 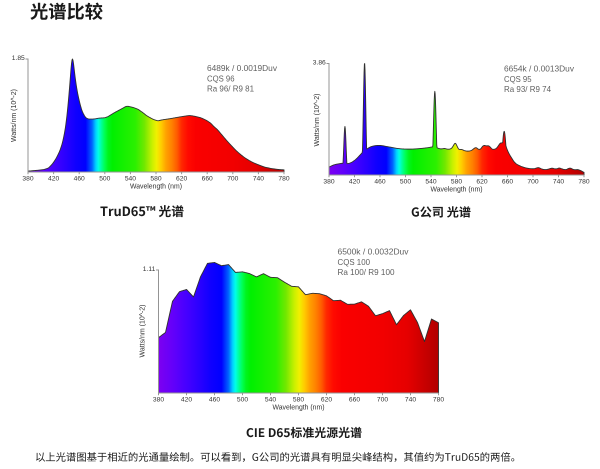 What do you see at coordinates (527, 89) in the screenshot?
I see `svg-text: Ra 93/ R9 74` at bounding box center [527, 89].